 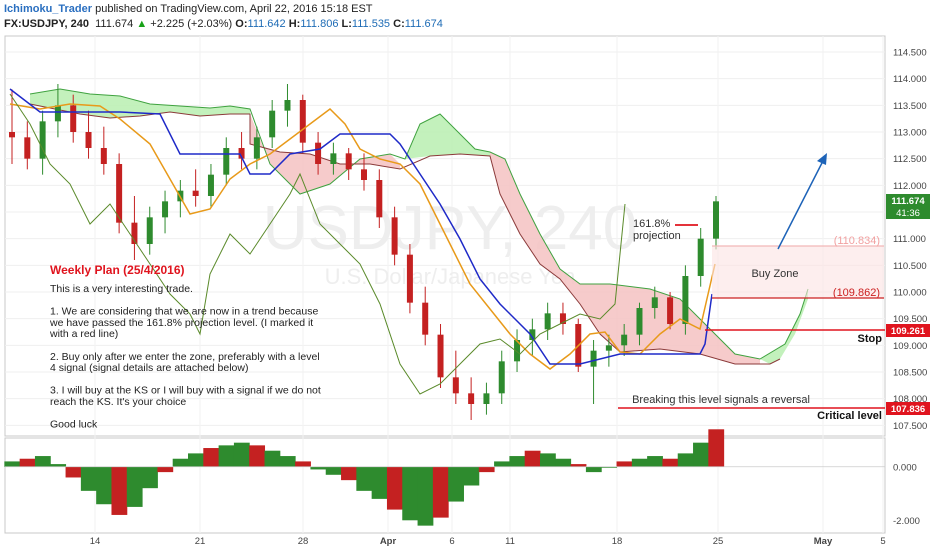 What do you see at coordinates (423, 24) in the screenshot?
I see `close-value: 111.674` at bounding box center [423, 24].